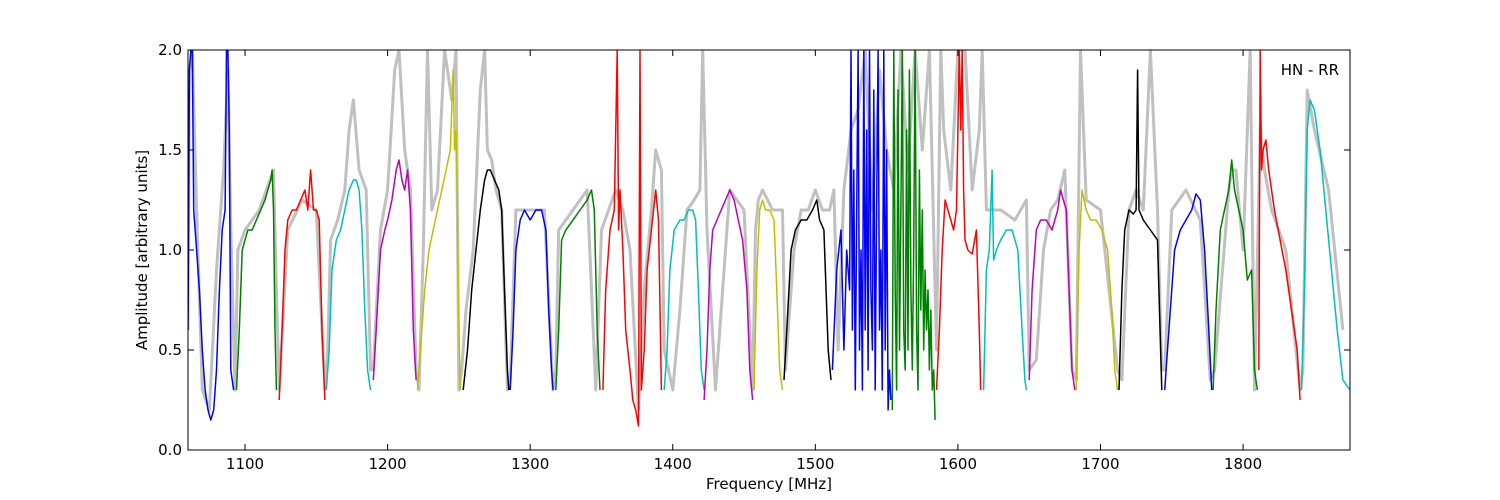 This screenshot has height=500, width=1500. What do you see at coordinates (958, 464) in the screenshot?
I see `x-tick-label: 1600` at bounding box center [958, 464].